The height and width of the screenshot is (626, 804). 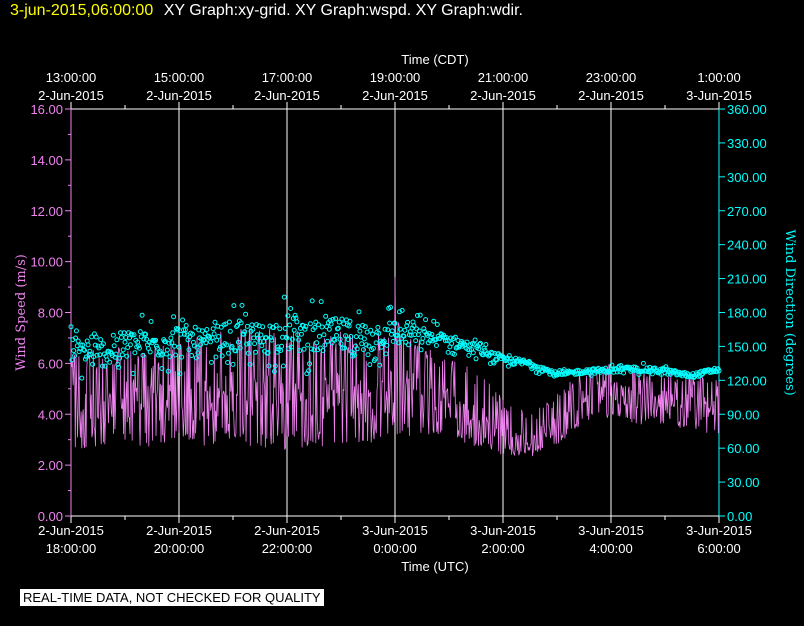 What do you see at coordinates (747, 279) in the screenshot?
I see `right-tick-label: 210.00` at bounding box center [747, 279].